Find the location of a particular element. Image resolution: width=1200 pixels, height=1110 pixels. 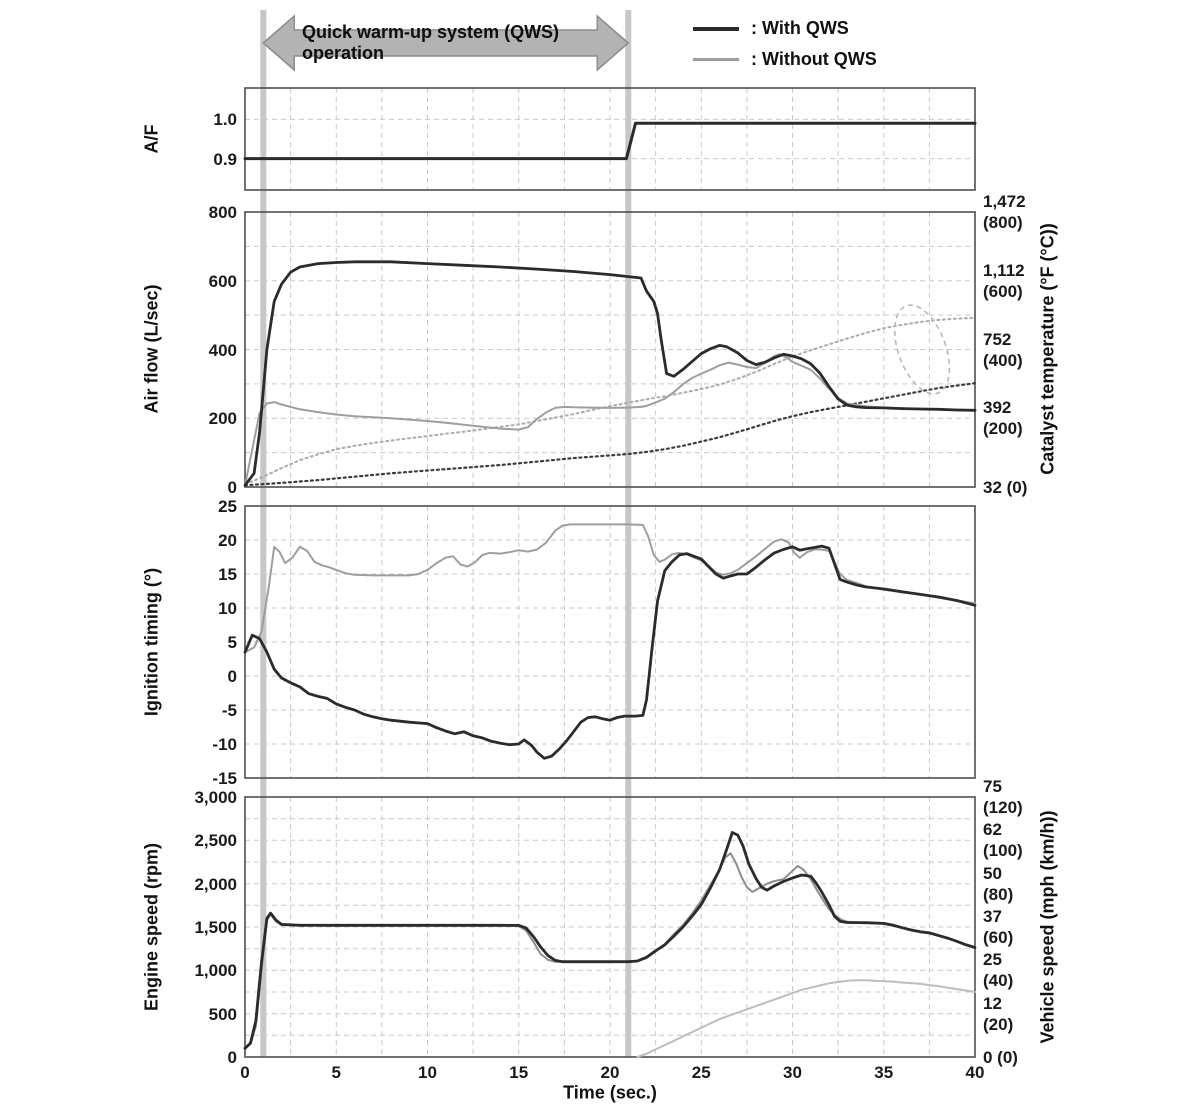

legend: : With QWS : Without QWS is located at coordinates (785, 44).